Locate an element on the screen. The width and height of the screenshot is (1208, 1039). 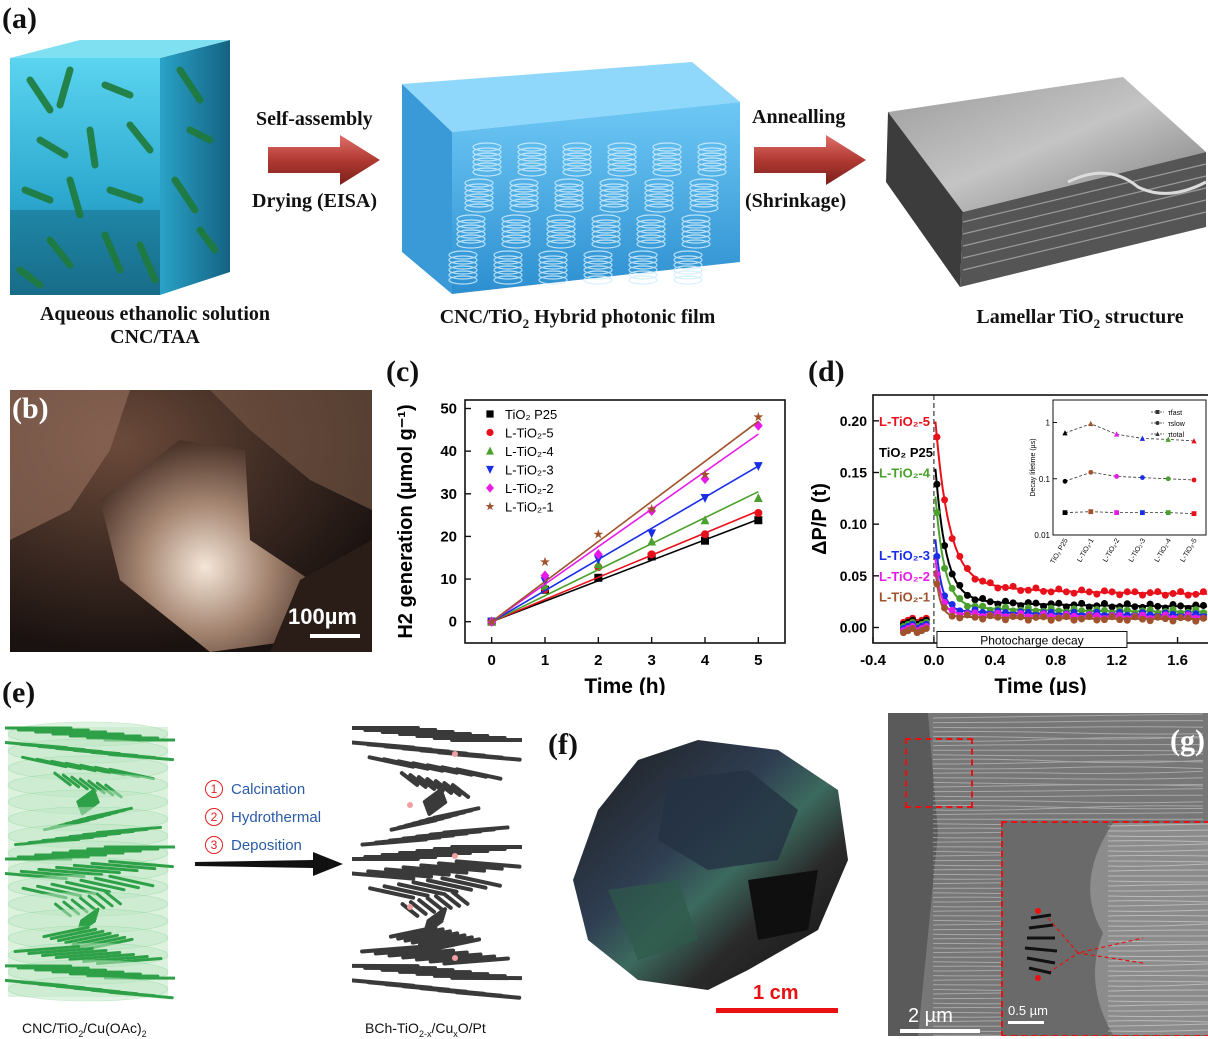
y-tick-label: 0.05 is located at coordinates (853, 576).